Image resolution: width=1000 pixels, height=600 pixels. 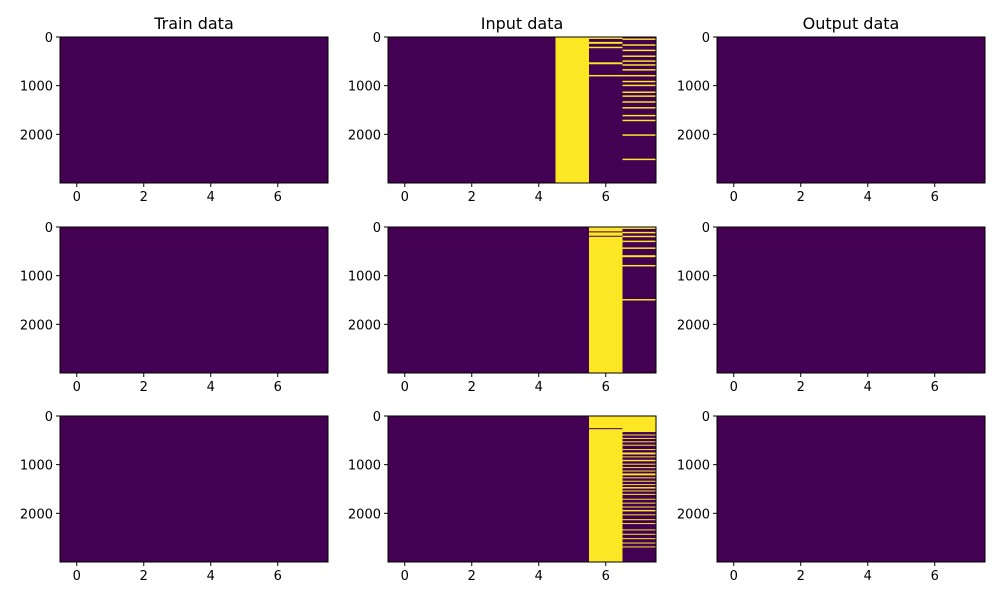 I want to click on heatmap-panel: 0 2 4 6 0 1000 2000 Train data, so click(x=174, y=109).